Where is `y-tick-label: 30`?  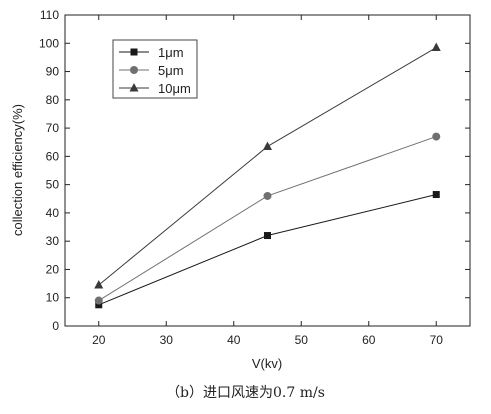 y-tick-label: 30 is located at coordinates (53, 241).